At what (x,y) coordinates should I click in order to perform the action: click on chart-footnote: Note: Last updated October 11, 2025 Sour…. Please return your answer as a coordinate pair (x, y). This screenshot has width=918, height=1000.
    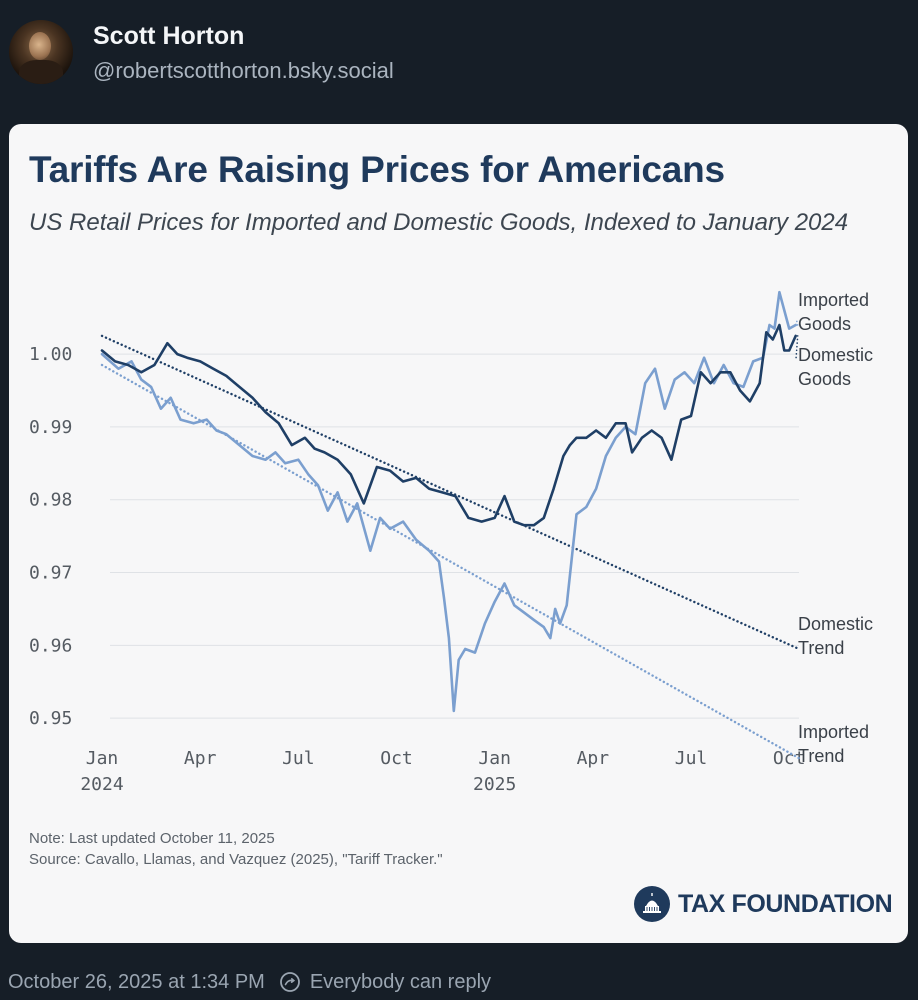
    Looking at the image, I should click on (236, 849).